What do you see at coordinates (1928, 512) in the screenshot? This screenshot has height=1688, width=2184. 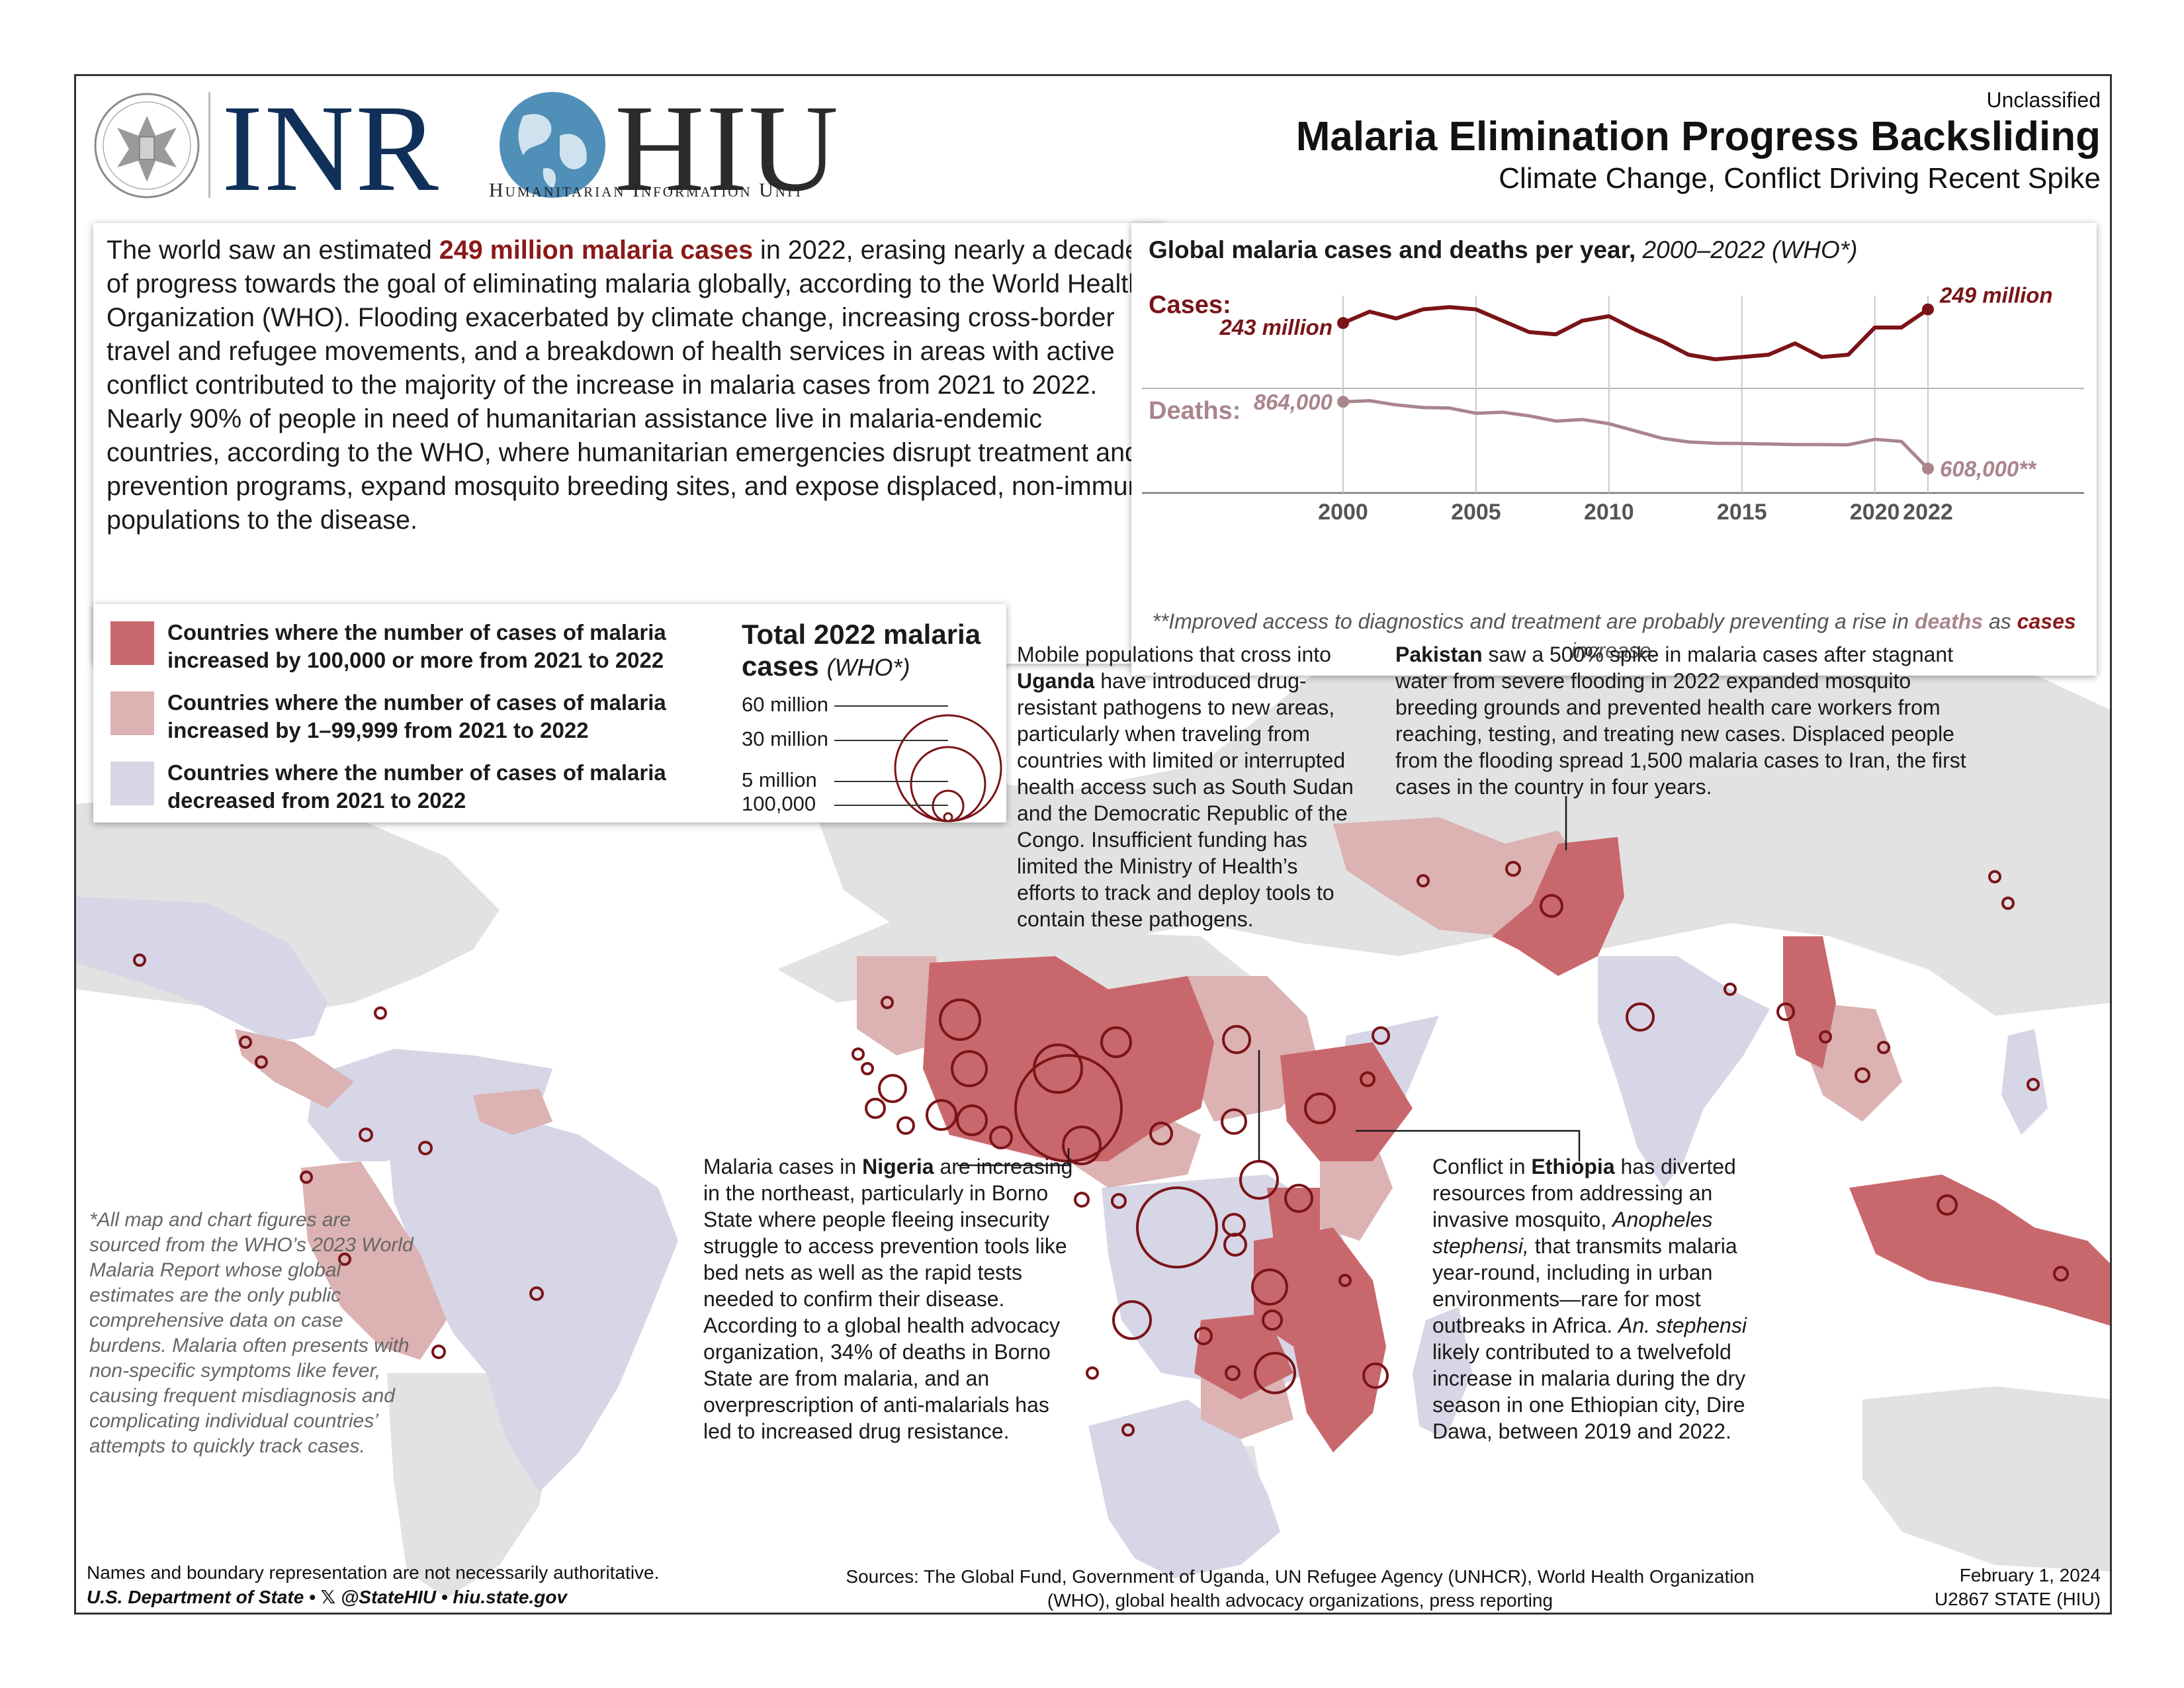 I see `x-tick-2022: 2022` at bounding box center [1928, 512].